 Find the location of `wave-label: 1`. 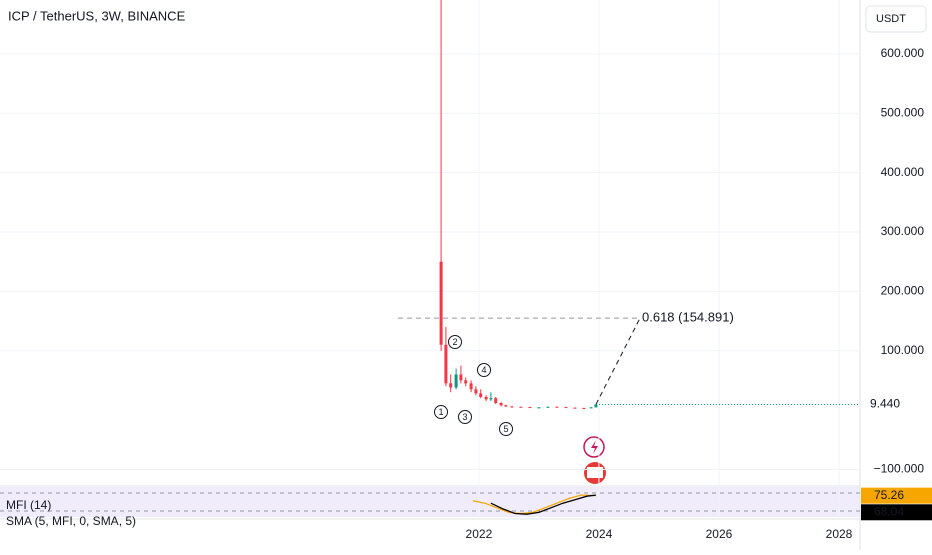

wave-label: 1 is located at coordinates (440, 412).